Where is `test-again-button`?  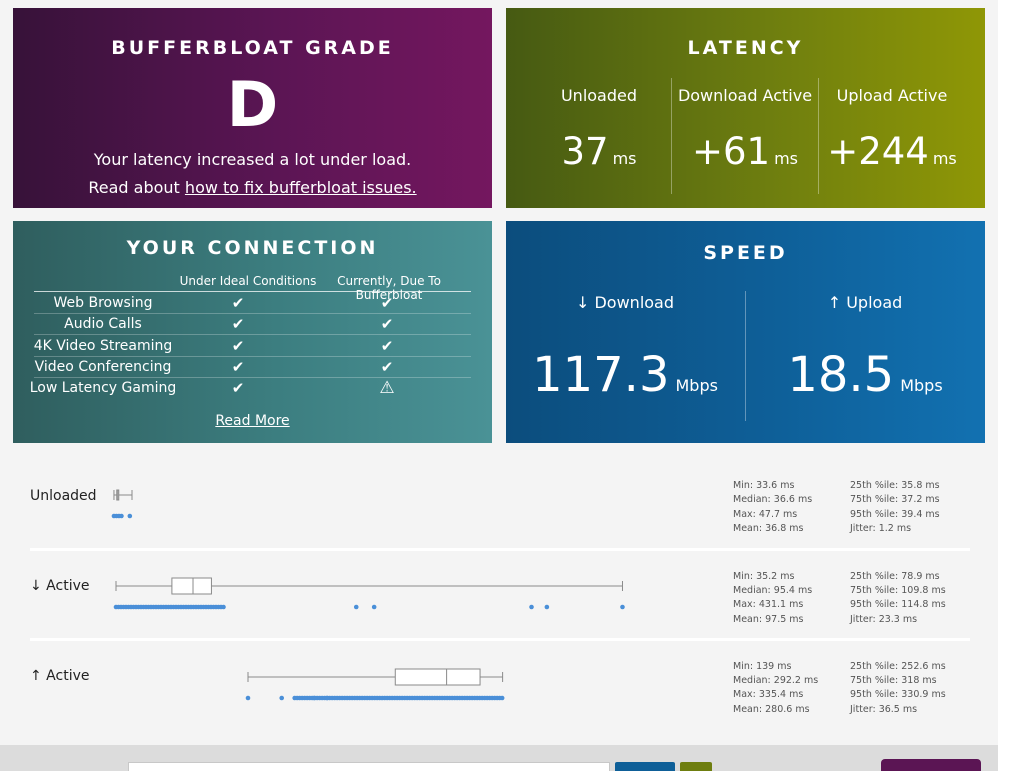
test-again-button is located at coordinates (931, 765).